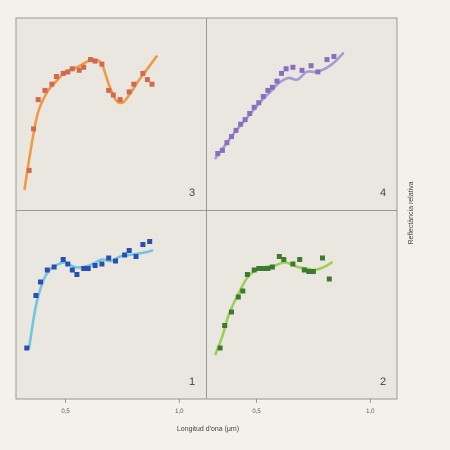 The image size is (450, 450). Describe the element at coordinates (256, 412) in the screenshot. I see `x-tick-label-1-0: 0,5` at that location.